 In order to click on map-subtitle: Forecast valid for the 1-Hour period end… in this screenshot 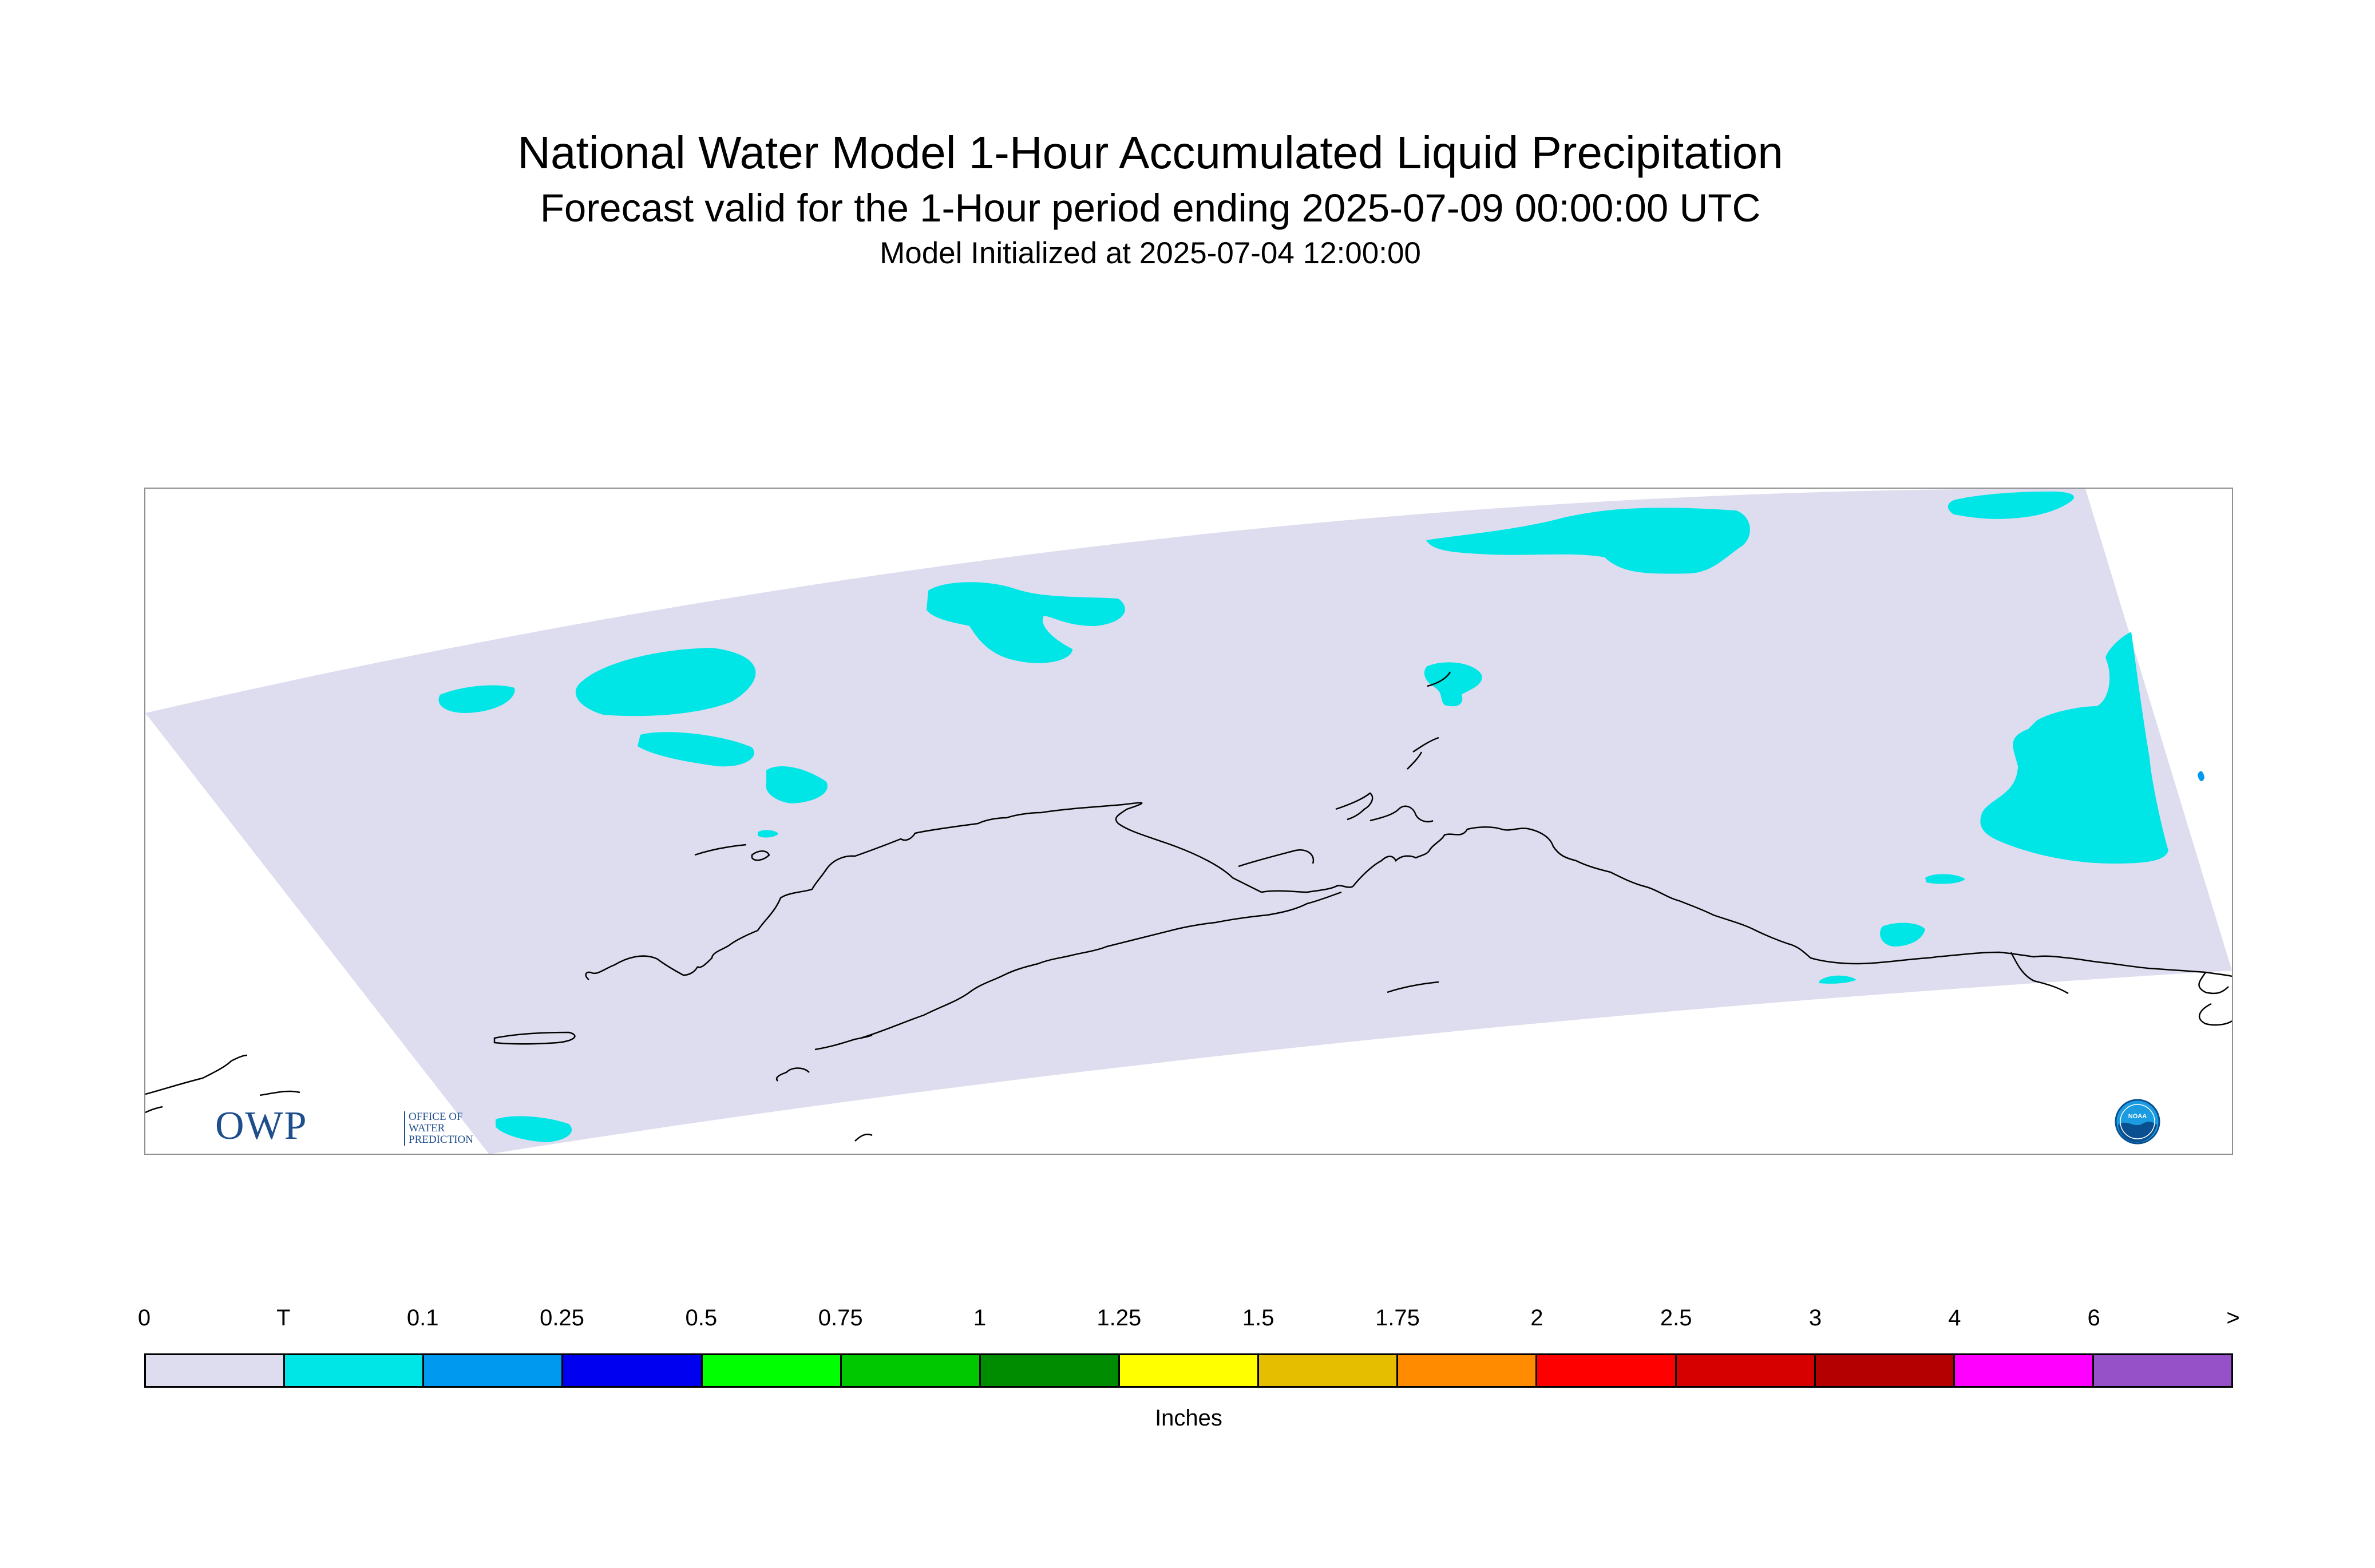, I will do `click(1151, 208)`.